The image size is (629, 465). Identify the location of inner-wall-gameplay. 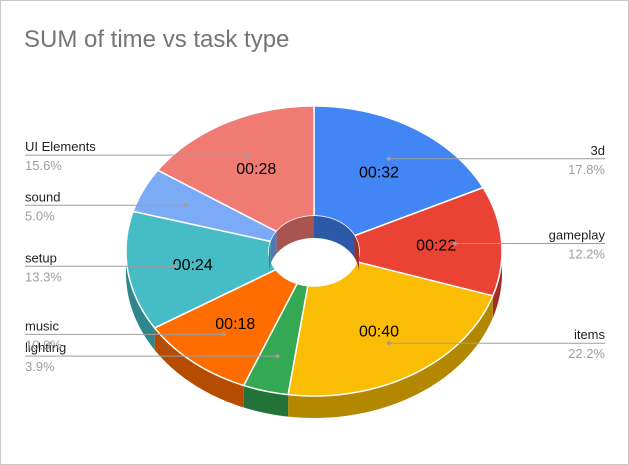
(356, 254).